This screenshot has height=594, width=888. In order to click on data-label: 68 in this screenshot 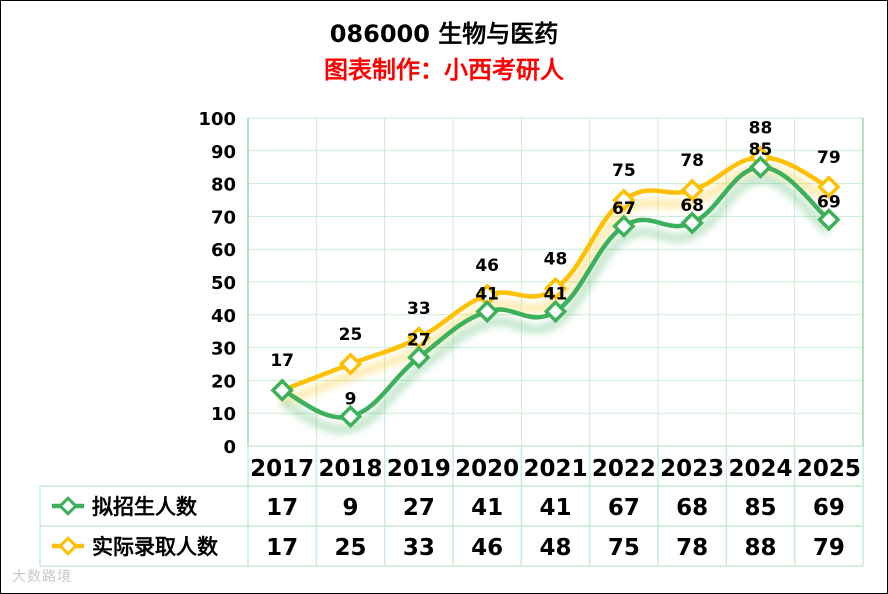, I will do `click(692, 206)`.